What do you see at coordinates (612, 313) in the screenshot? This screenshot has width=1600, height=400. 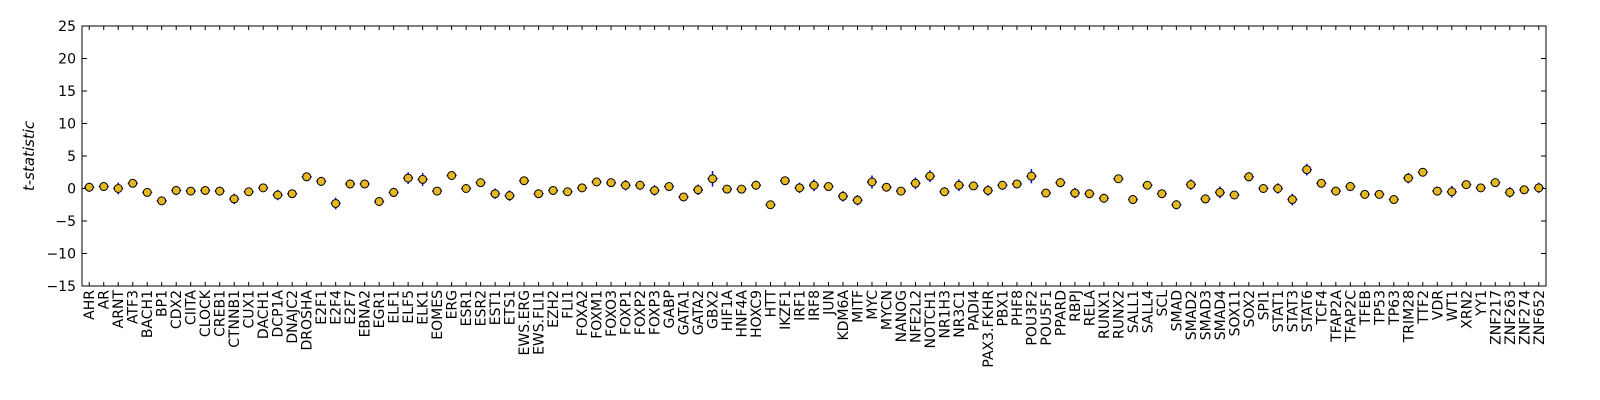 I see `x-tick-label: FOXO3` at bounding box center [612, 313].